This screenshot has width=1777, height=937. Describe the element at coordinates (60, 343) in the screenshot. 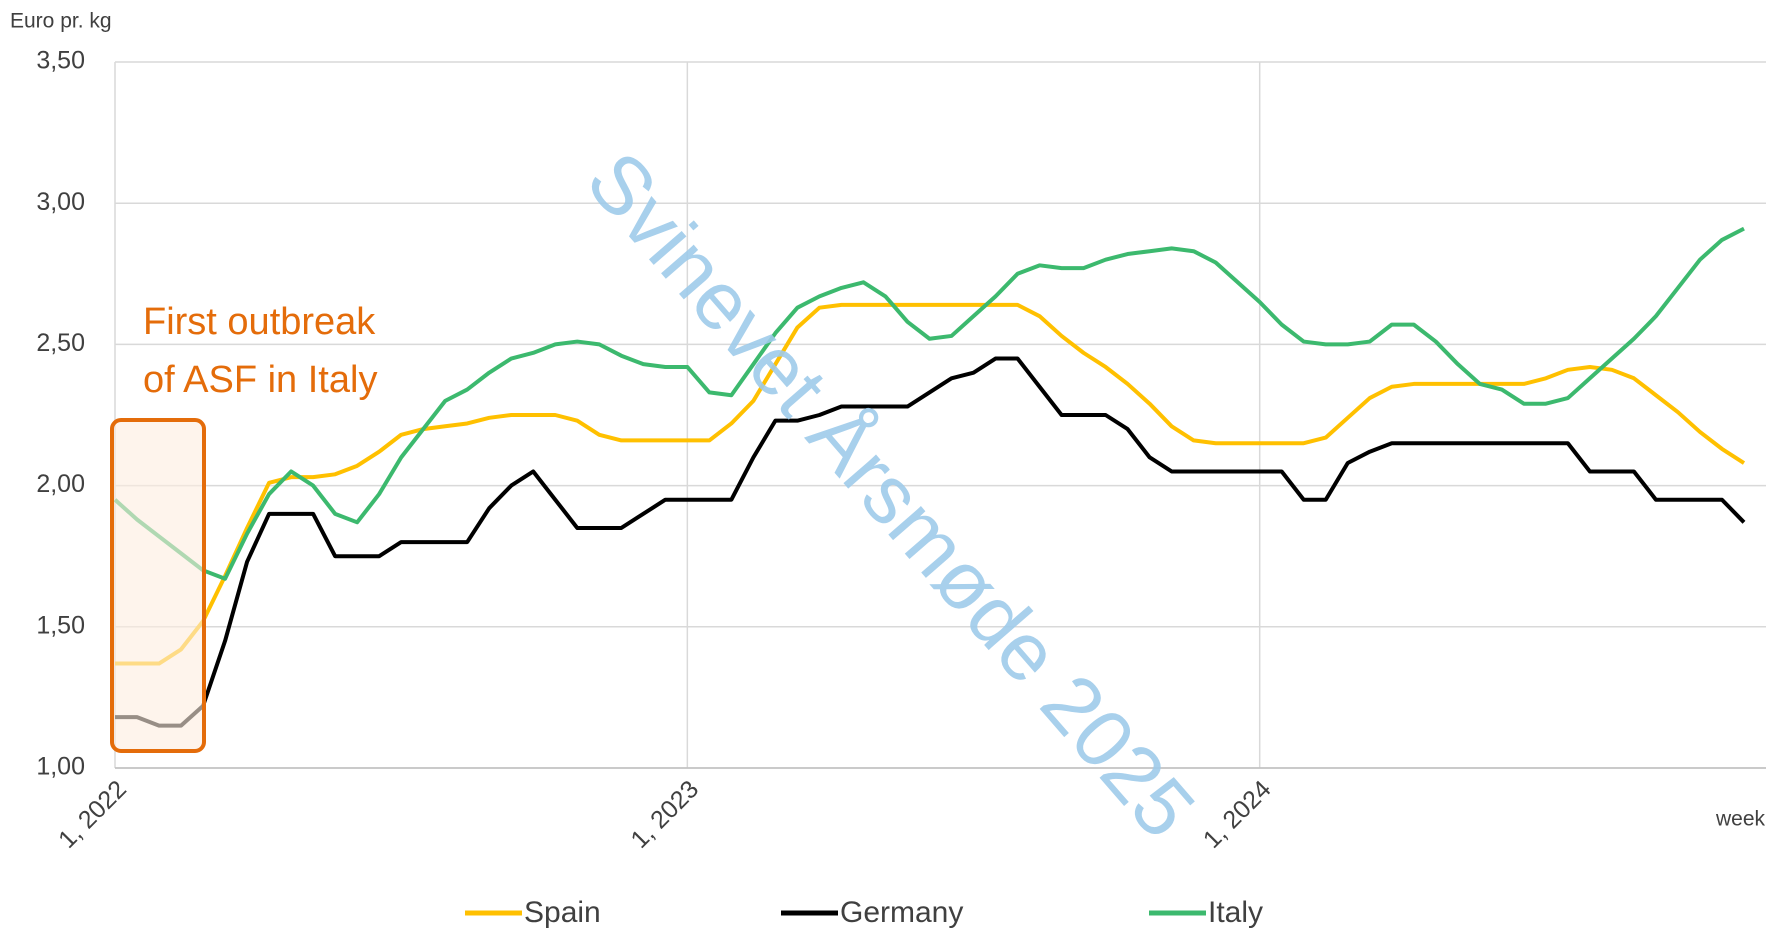

I see `y-tick-label: 2,50` at that location.